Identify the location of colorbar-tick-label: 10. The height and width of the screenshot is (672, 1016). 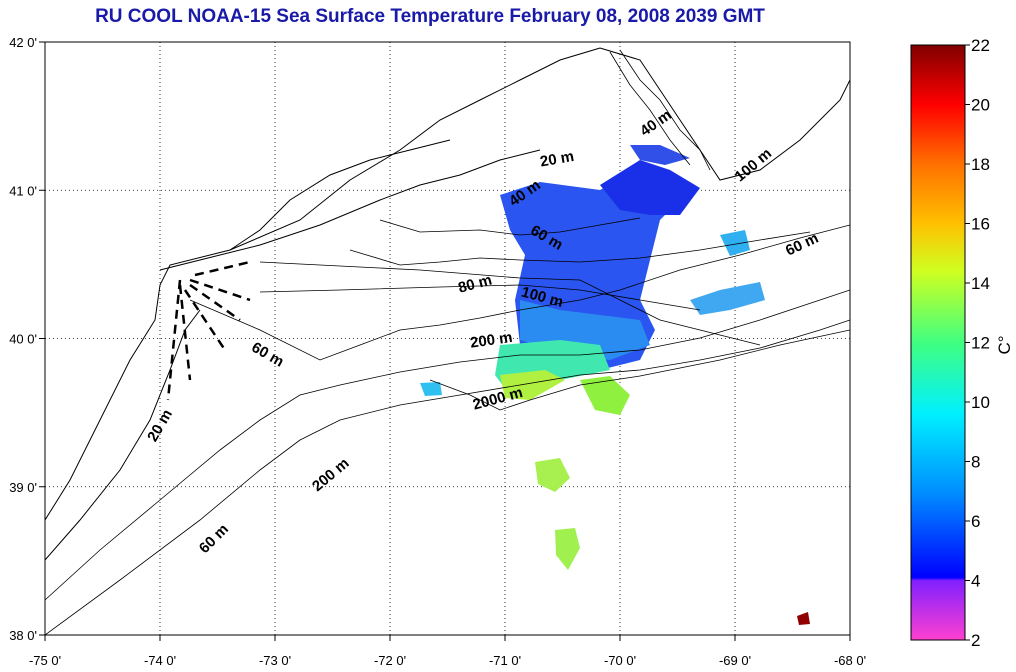
(980, 402).